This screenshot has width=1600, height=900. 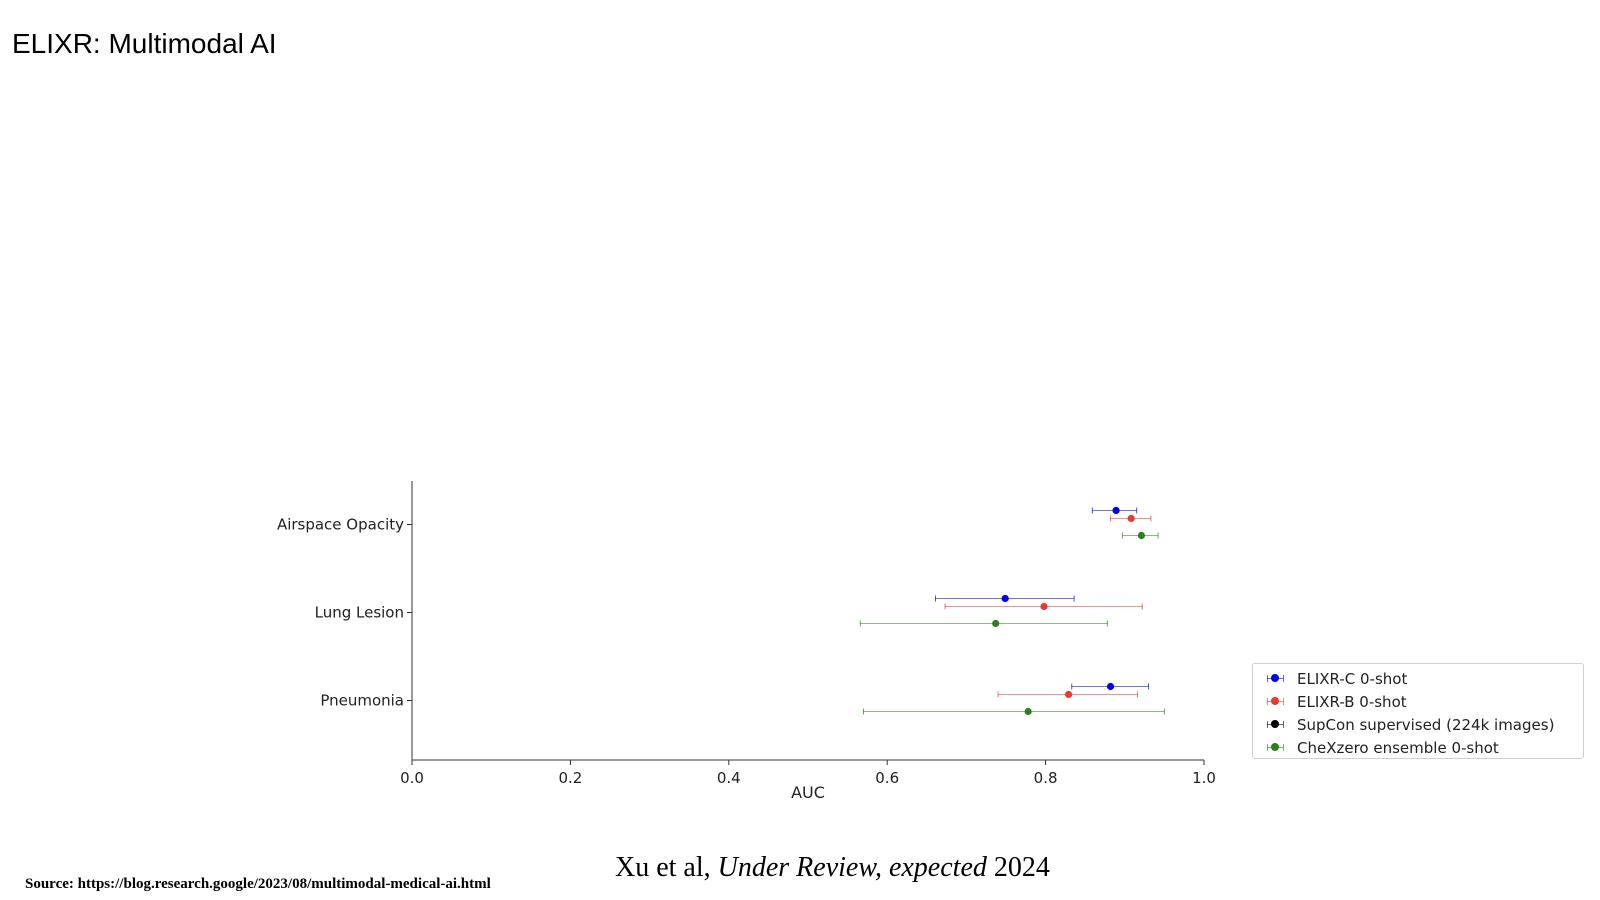 What do you see at coordinates (887, 778) in the screenshot?
I see `x-tick-label: 0.6` at bounding box center [887, 778].